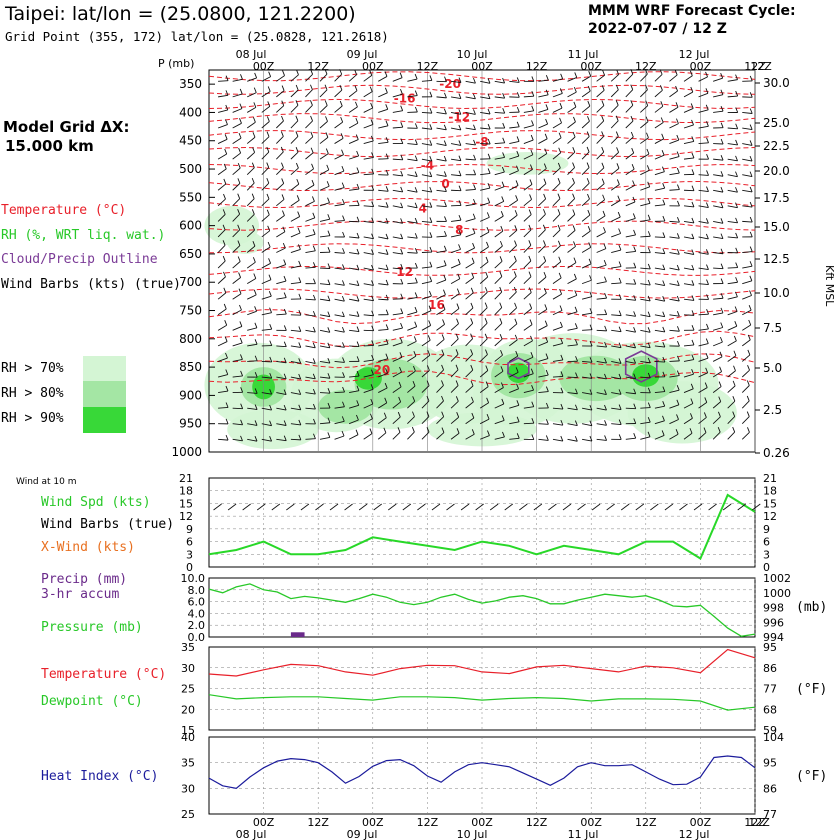 The image size is (840, 840). What do you see at coordinates (694, 834) in the screenshot?
I see `bottom-date-label-4: 12 Jul` at bounding box center [694, 834].